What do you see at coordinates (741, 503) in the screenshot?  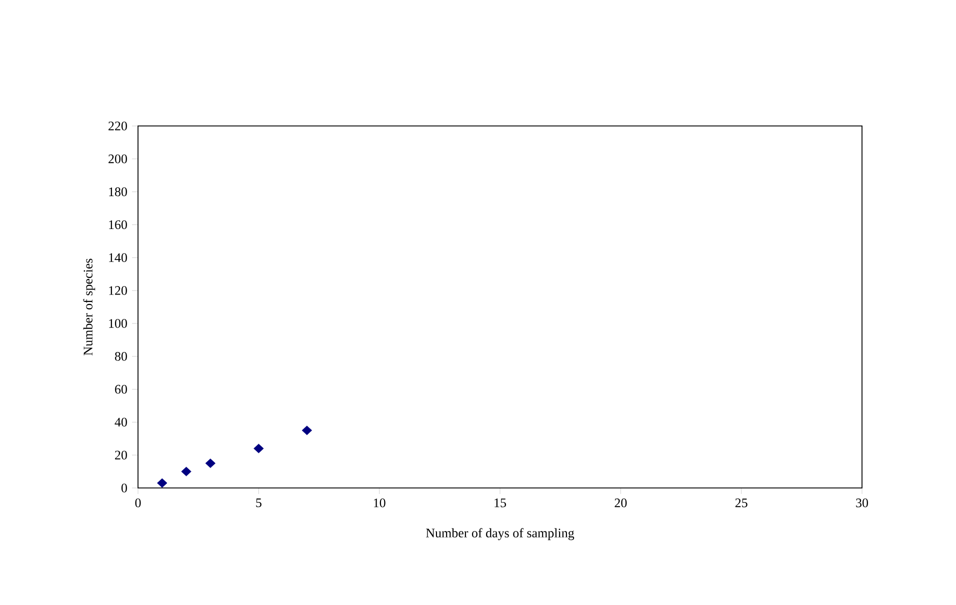 I see `x-tick-label: 25` at bounding box center [741, 503].